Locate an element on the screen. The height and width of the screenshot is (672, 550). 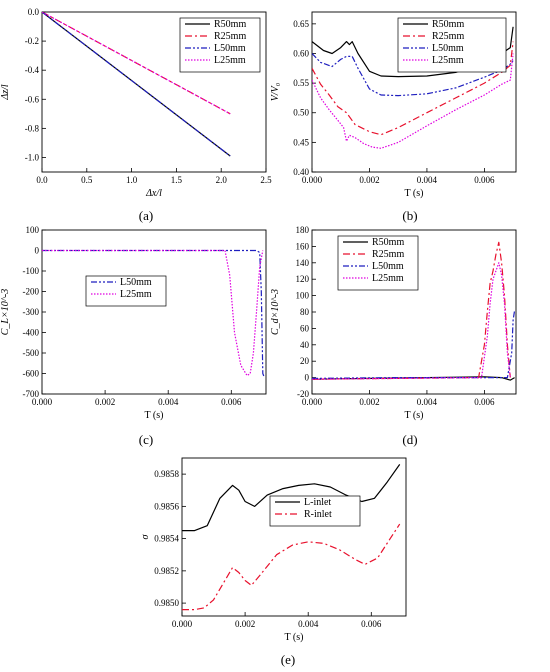
caption-c: (c) is located at coordinates (146, 439).